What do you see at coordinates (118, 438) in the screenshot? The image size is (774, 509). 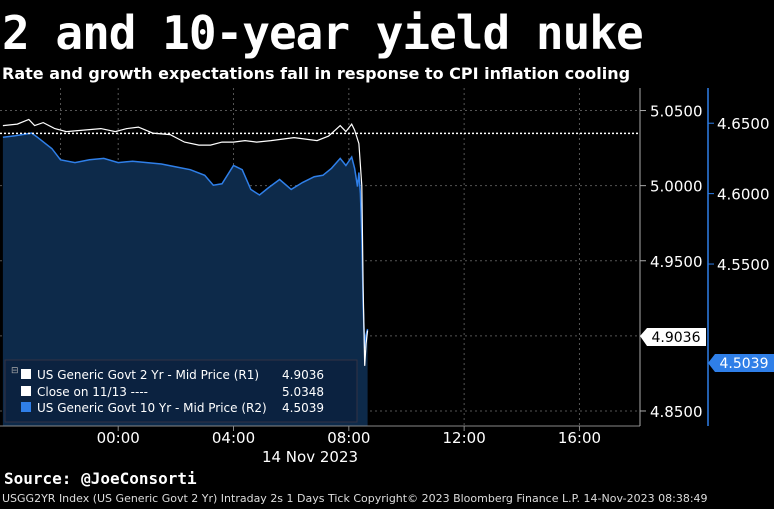 I see `x-tick-label: 00:00` at bounding box center [118, 438].